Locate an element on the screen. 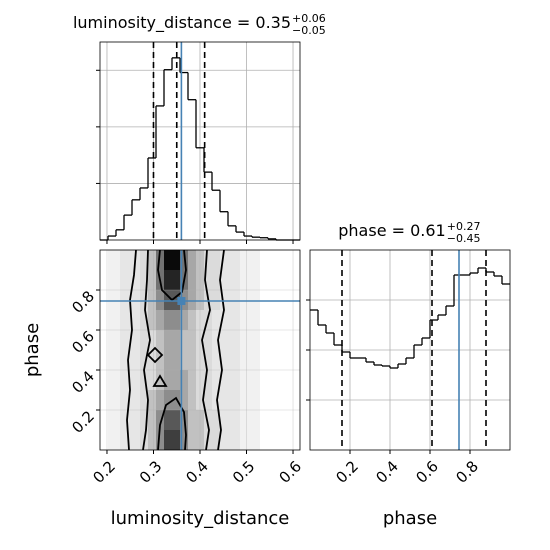 This screenshot has width=550, height=550. y-tick-label: 0.6 is located at coordinates (83, 342).